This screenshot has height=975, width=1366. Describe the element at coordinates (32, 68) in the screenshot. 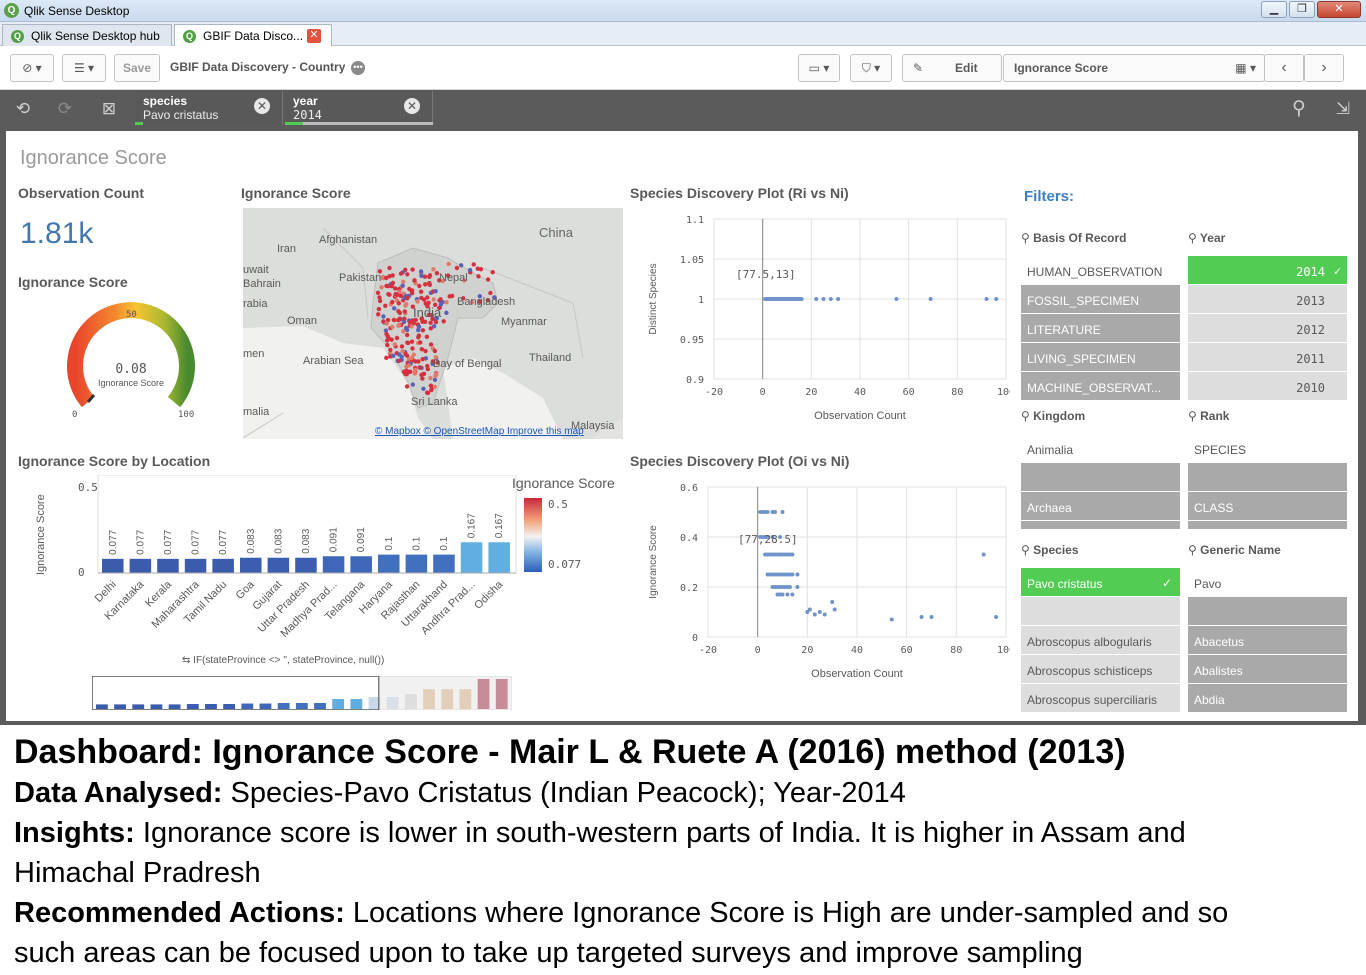

I see `navigation-button: ⊘ ▾` at that location.